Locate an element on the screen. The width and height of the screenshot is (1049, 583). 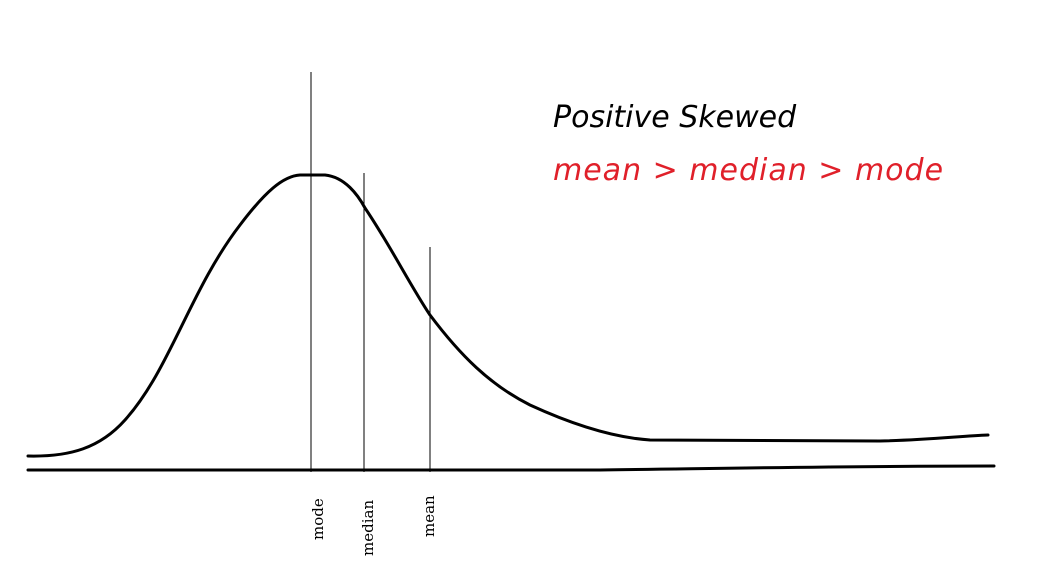
baseline-axis is located at coordinates (511, 468).